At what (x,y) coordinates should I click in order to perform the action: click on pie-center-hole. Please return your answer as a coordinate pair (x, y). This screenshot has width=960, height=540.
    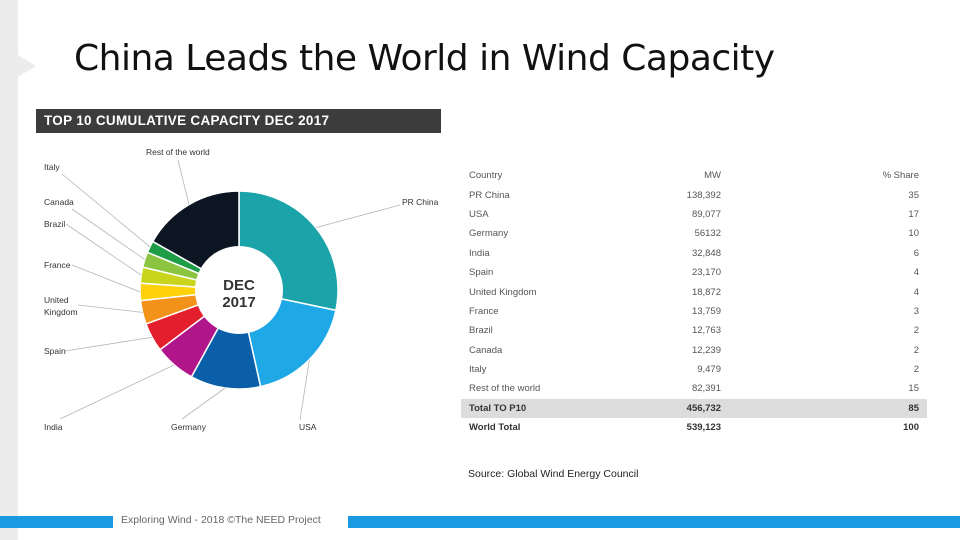
    Looking at the image, I should click on (239, 290).